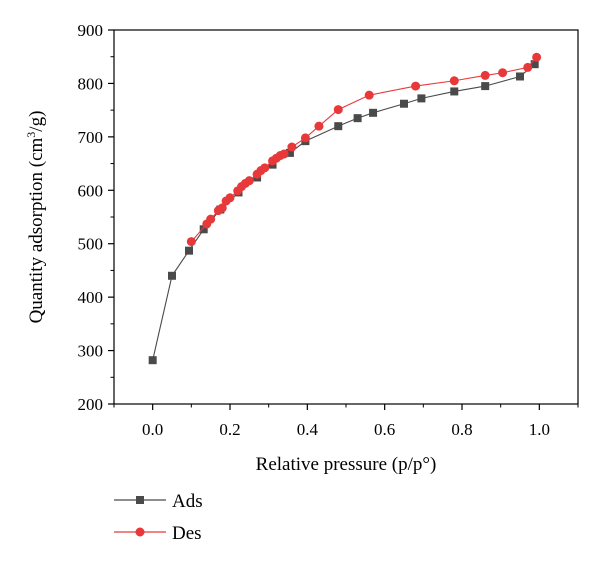 This screenshot has width=600, height=561. I want to click on y-tick-label: 700, so click(91, 137).